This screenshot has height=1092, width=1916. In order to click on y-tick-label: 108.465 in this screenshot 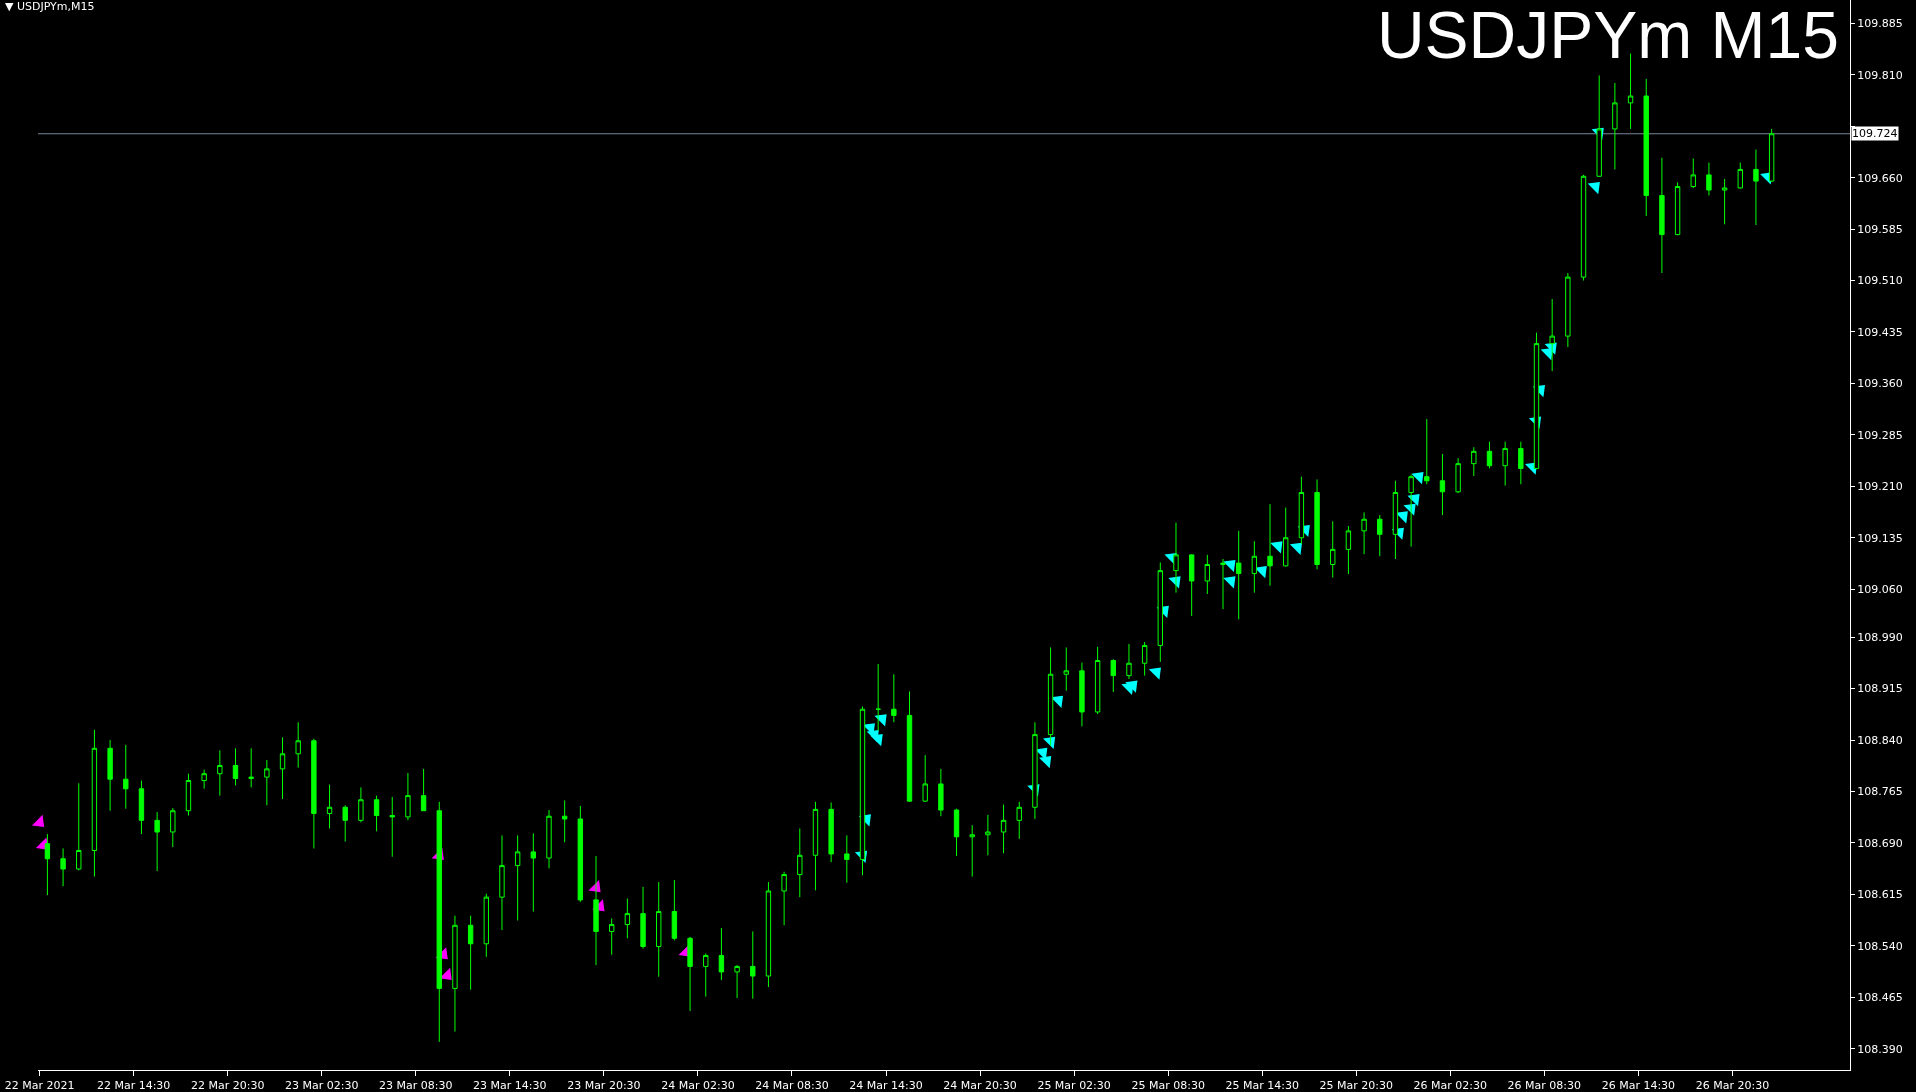, I will do `click(1880, 998)`.